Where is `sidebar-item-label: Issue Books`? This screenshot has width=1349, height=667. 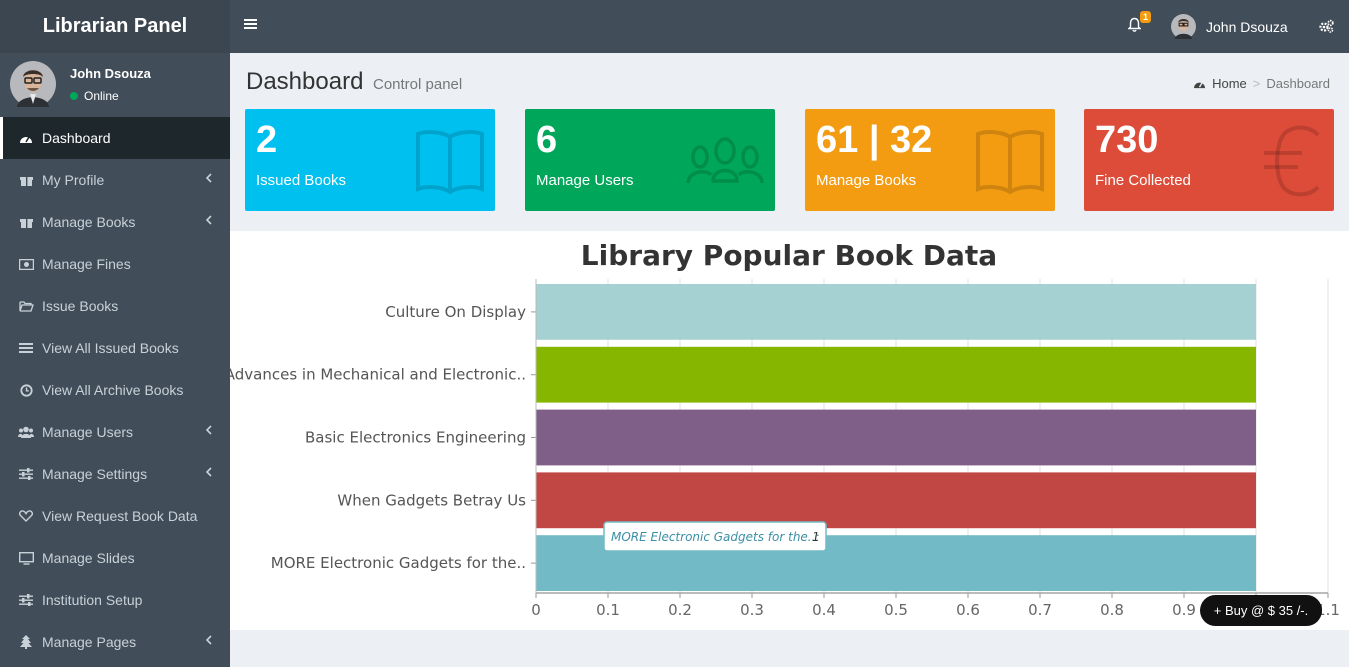
sidebar-item-label: Issue Books is located at coordinates (80, 306).